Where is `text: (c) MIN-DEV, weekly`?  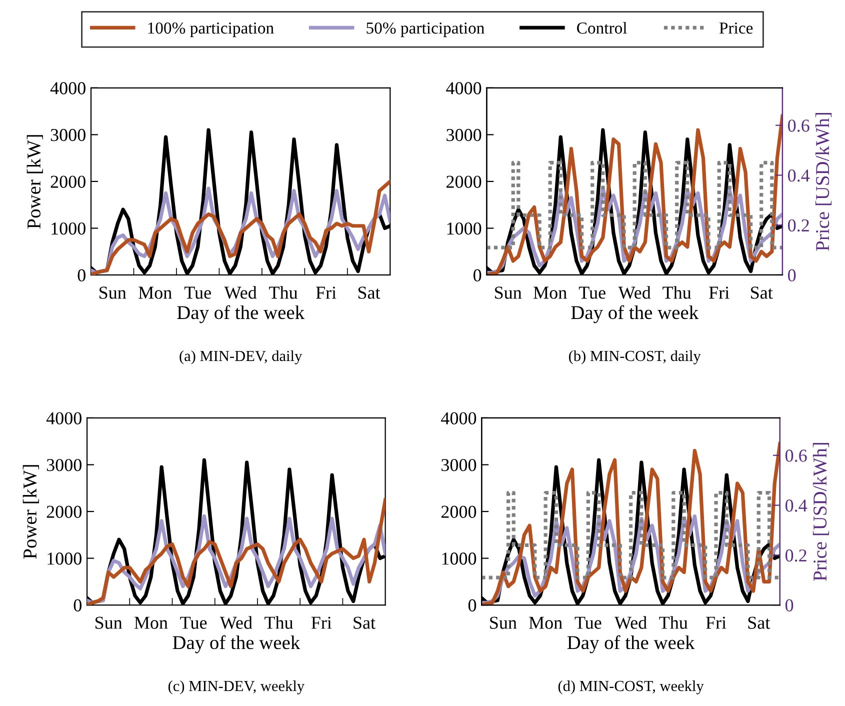
text: (c) MIN-DEV, weekly is located at coordinates (236, 687).